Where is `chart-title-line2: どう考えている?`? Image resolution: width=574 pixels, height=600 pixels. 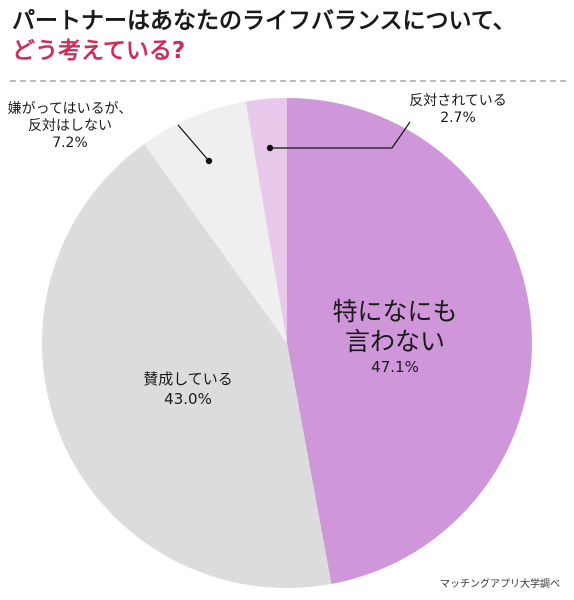 chart-title-line2: どう考えている? is located at coordinates (99, 51).